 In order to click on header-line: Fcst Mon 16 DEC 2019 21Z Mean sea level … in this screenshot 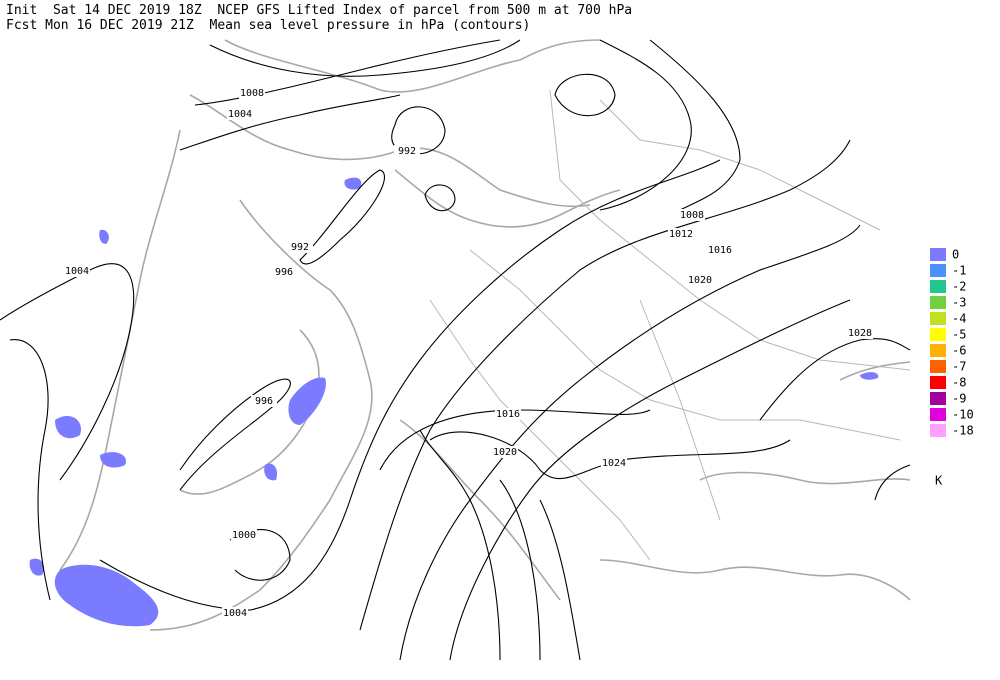, I will do `click(268, 25)`.